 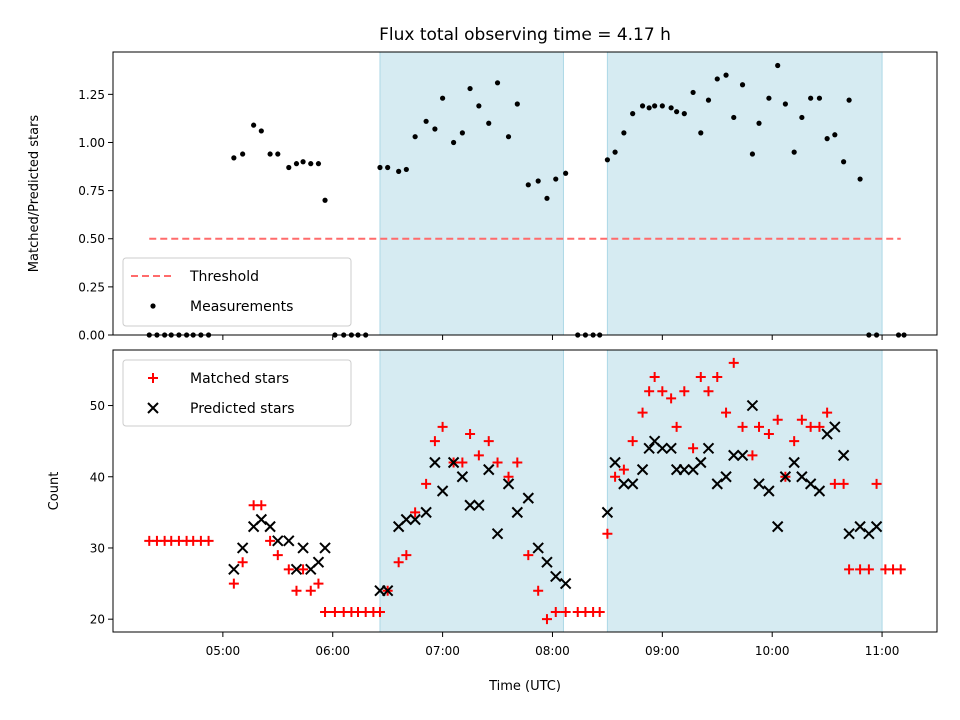 What do you see at coordinates (882, 651) in the screenshot?
I see `x-tick-label: 11:00` at bounding box center [882, 651].